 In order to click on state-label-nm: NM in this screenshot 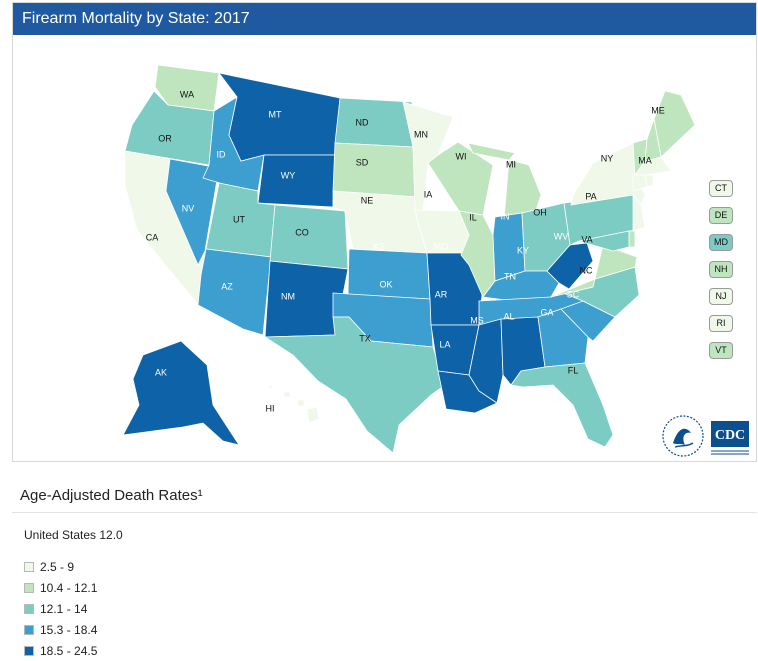, I will do `click(288, 296)`.